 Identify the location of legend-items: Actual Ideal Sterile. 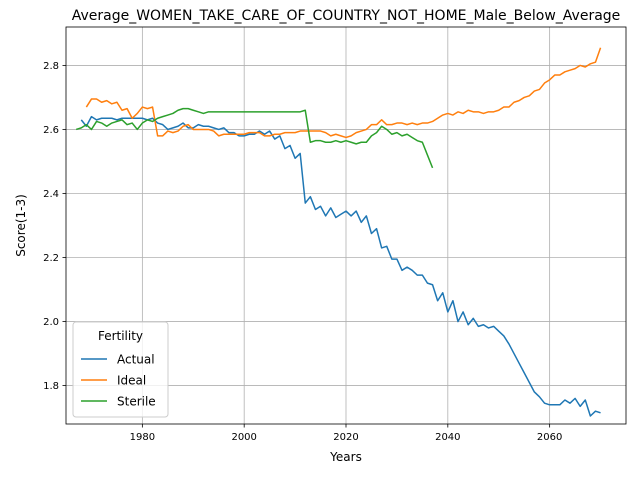
(118, 381).